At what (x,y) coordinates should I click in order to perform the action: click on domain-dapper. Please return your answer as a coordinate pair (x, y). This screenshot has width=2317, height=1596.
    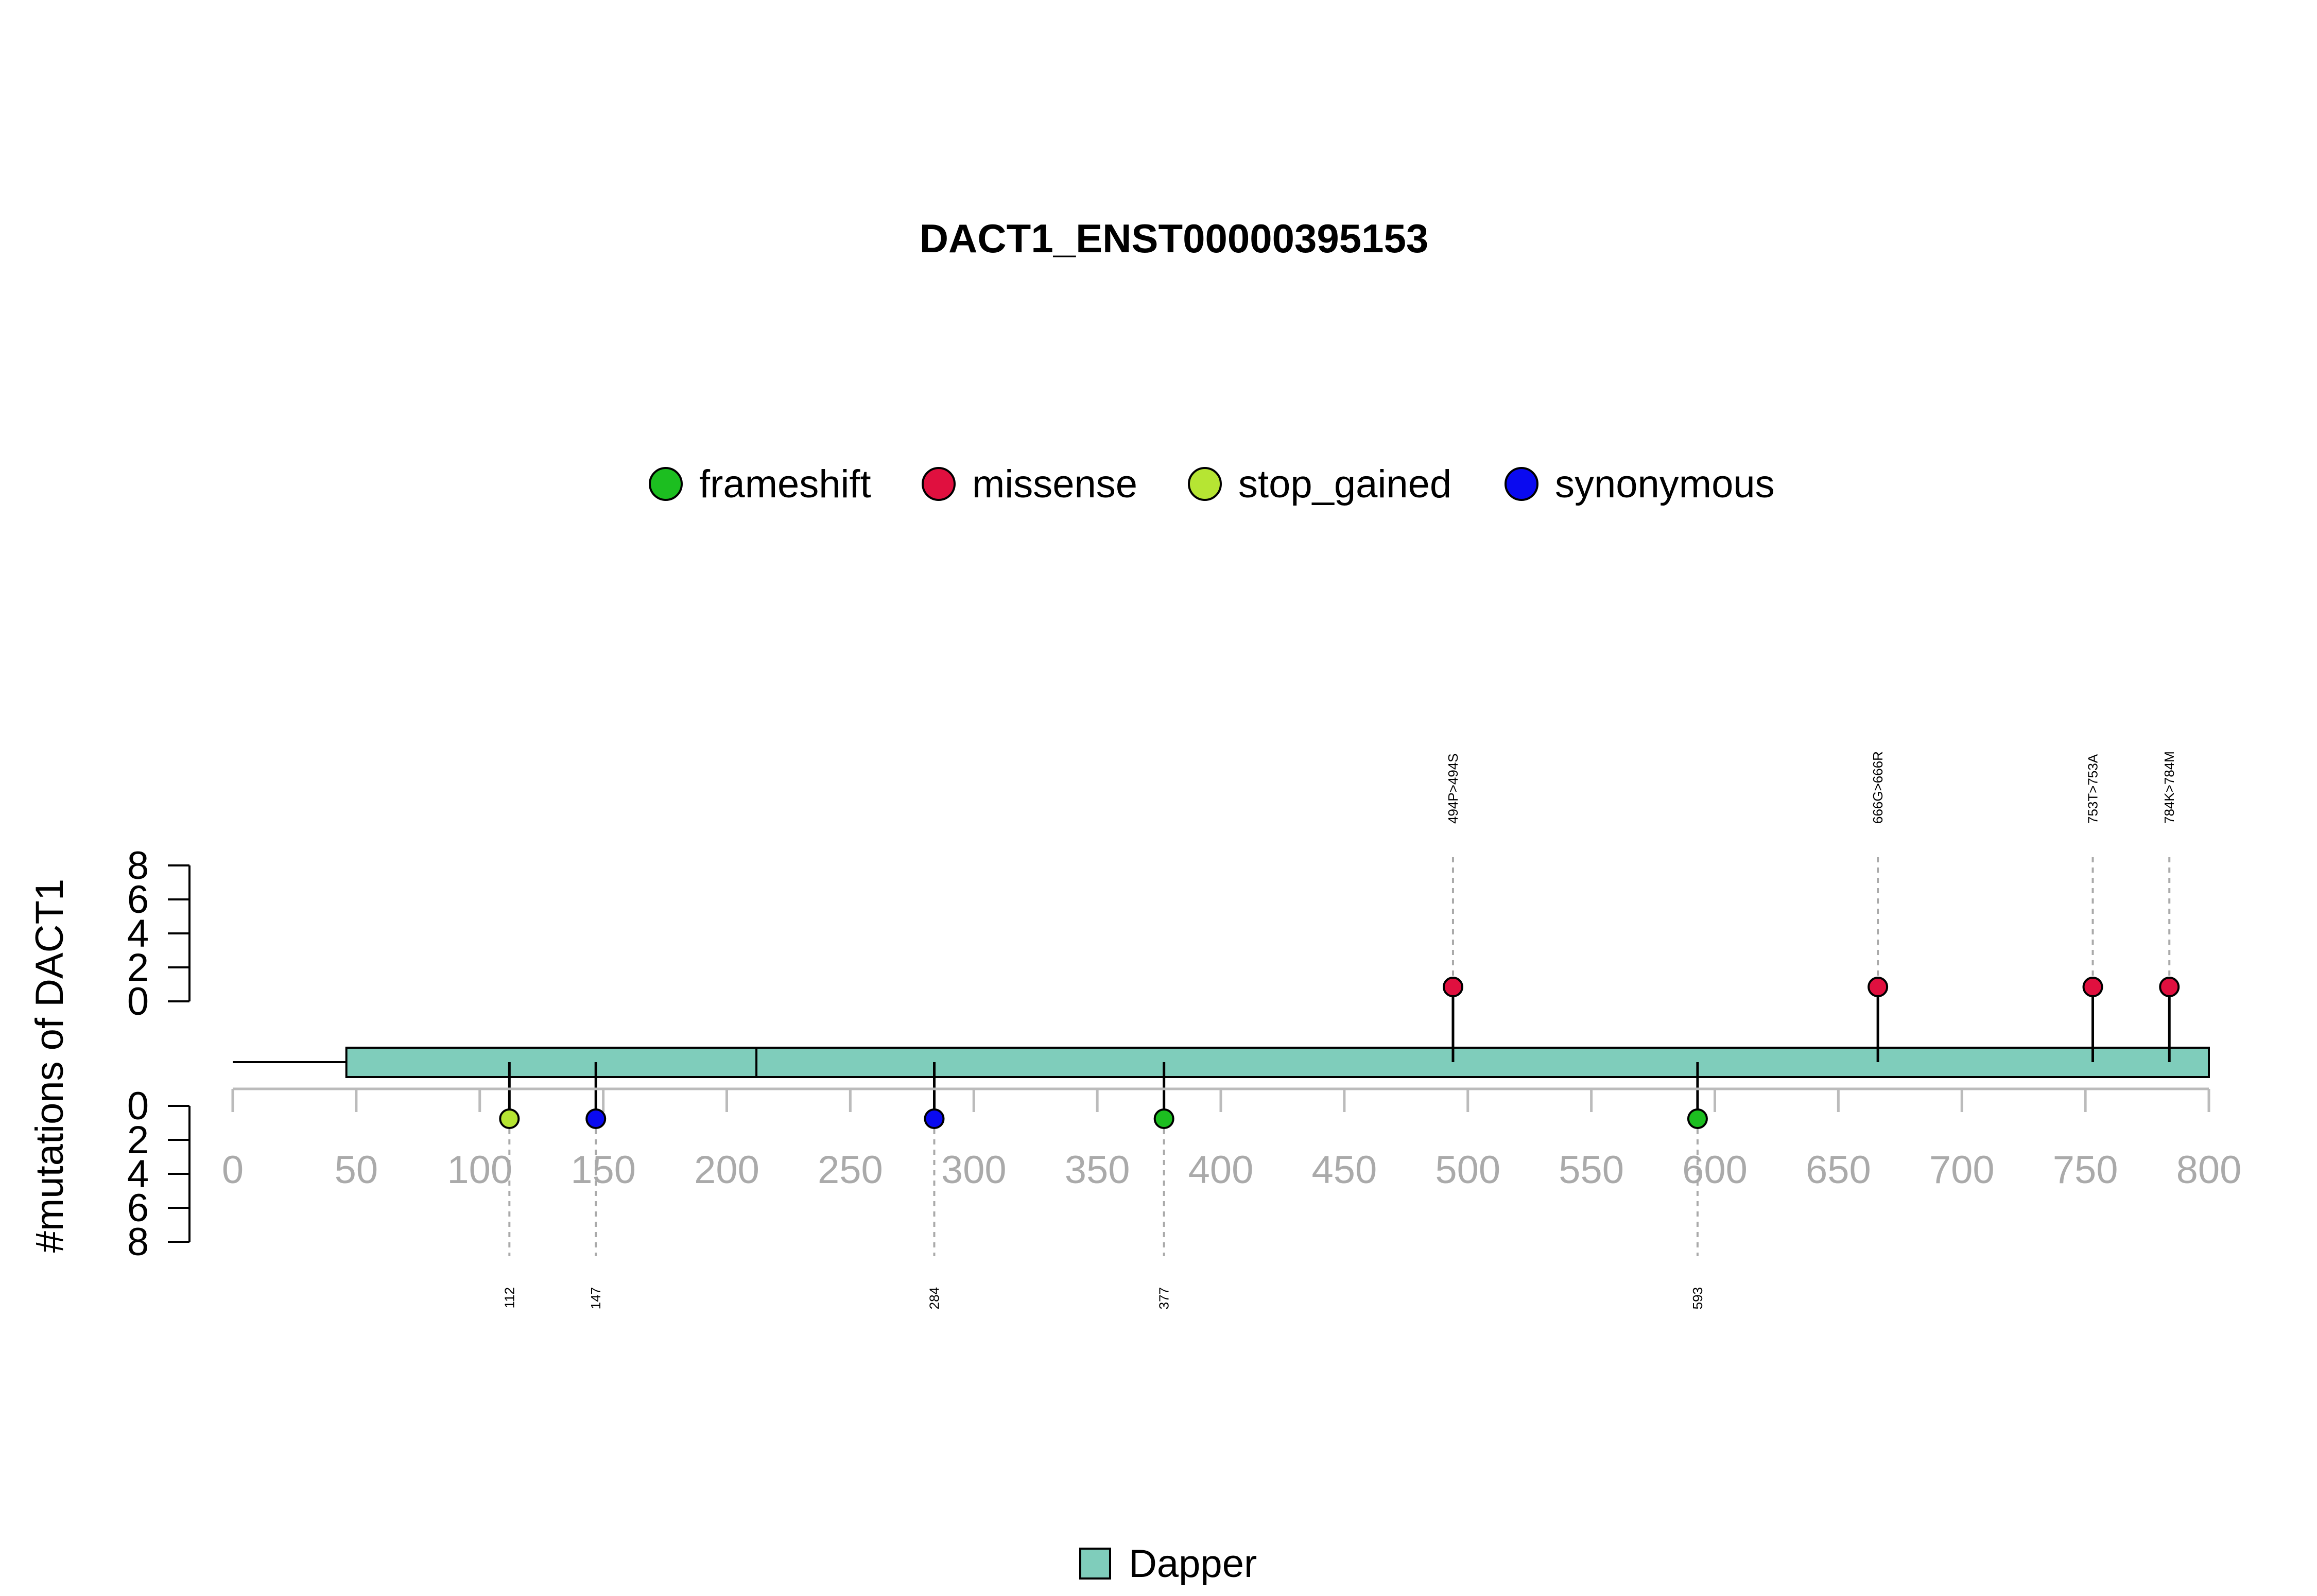
    Looking at the image, I should click on (1277, 1062).